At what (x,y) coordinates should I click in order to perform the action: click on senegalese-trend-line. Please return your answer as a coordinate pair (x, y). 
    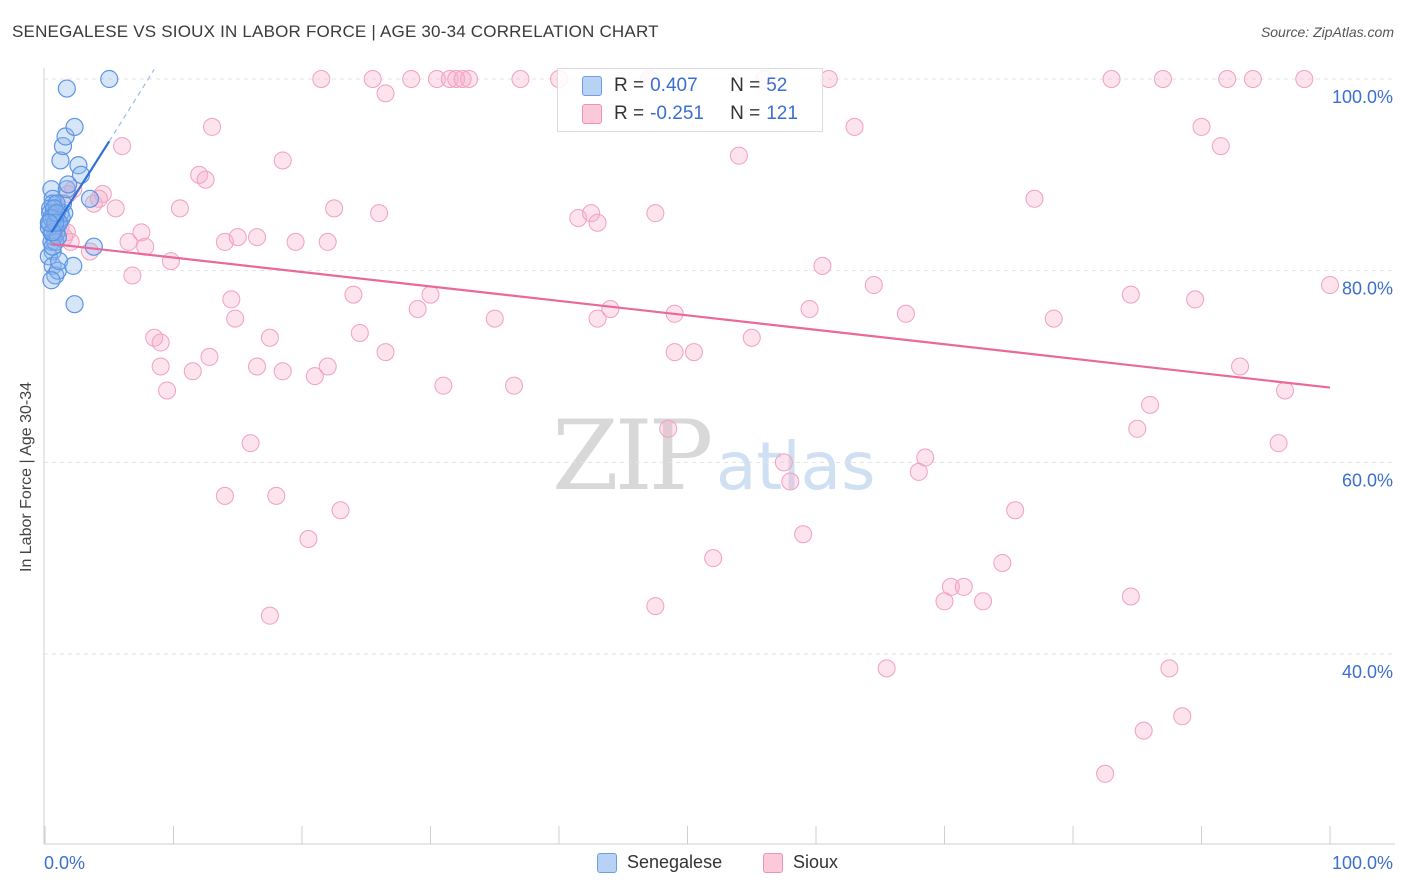
    Looking at the image, I should click on (80, 186).